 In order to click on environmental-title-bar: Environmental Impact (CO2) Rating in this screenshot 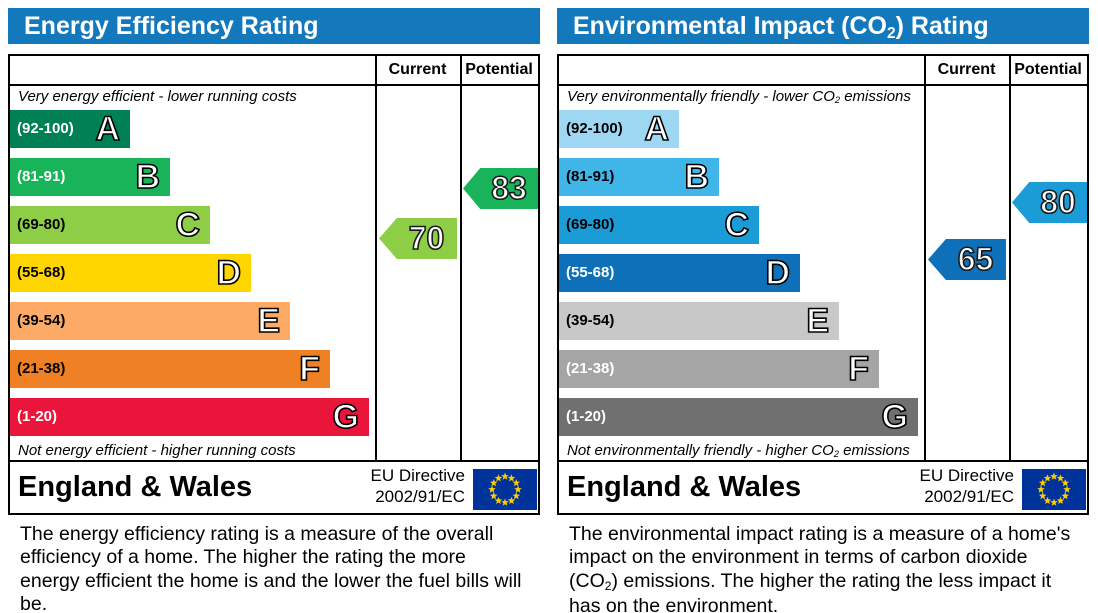, I will do `click(823, 26)`.